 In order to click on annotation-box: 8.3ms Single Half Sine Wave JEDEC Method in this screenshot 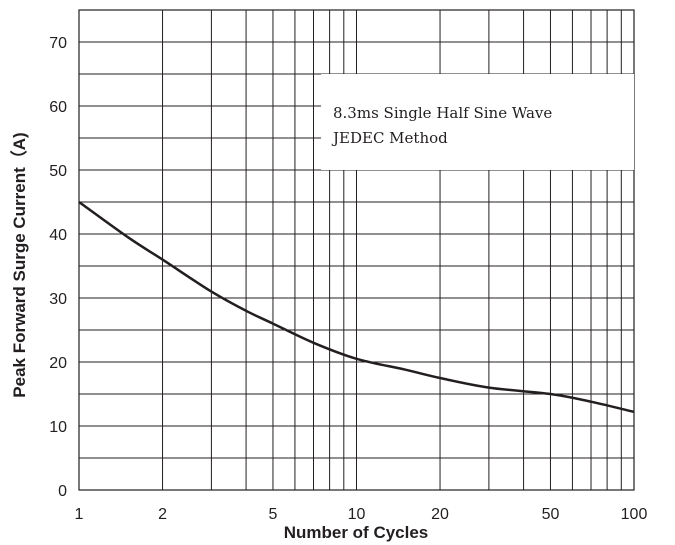, I will do `click(477, 122)`.